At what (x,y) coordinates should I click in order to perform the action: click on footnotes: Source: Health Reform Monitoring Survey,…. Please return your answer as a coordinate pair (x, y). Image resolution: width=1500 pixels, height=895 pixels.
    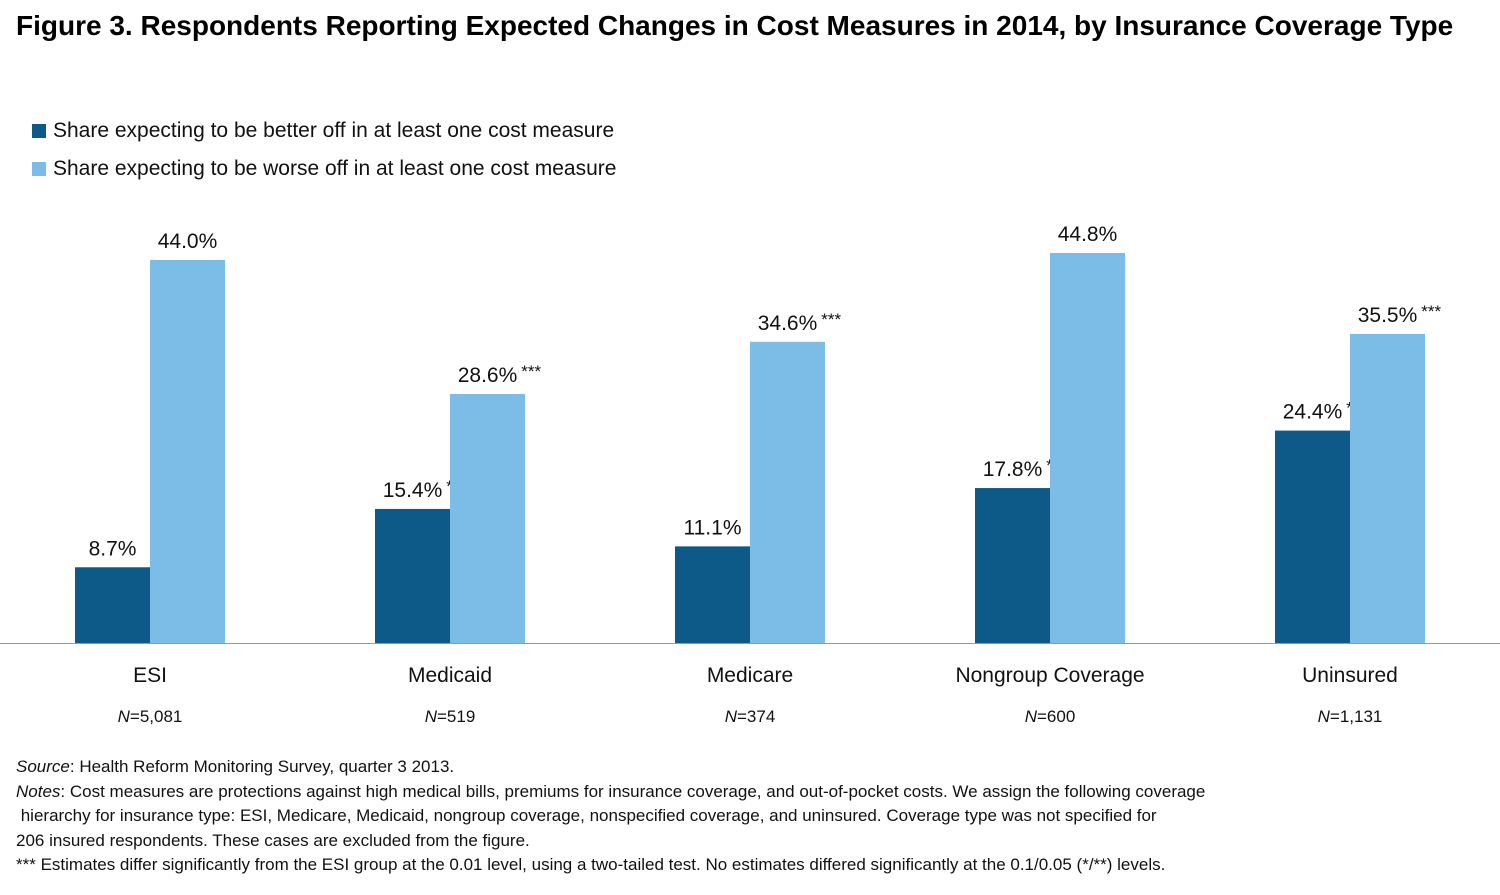
    Looking at the image, I should click on (751, 816).